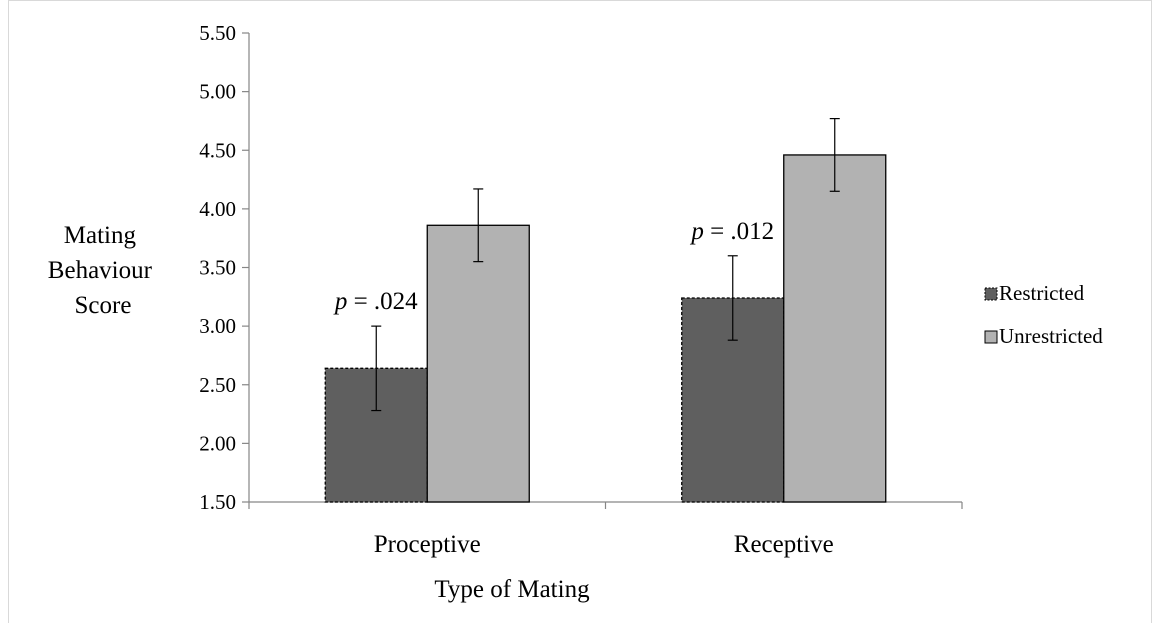 This screenshot has height=623, width=1153. I want to click on x-tick-label: Proceptive, so click(427, 544).